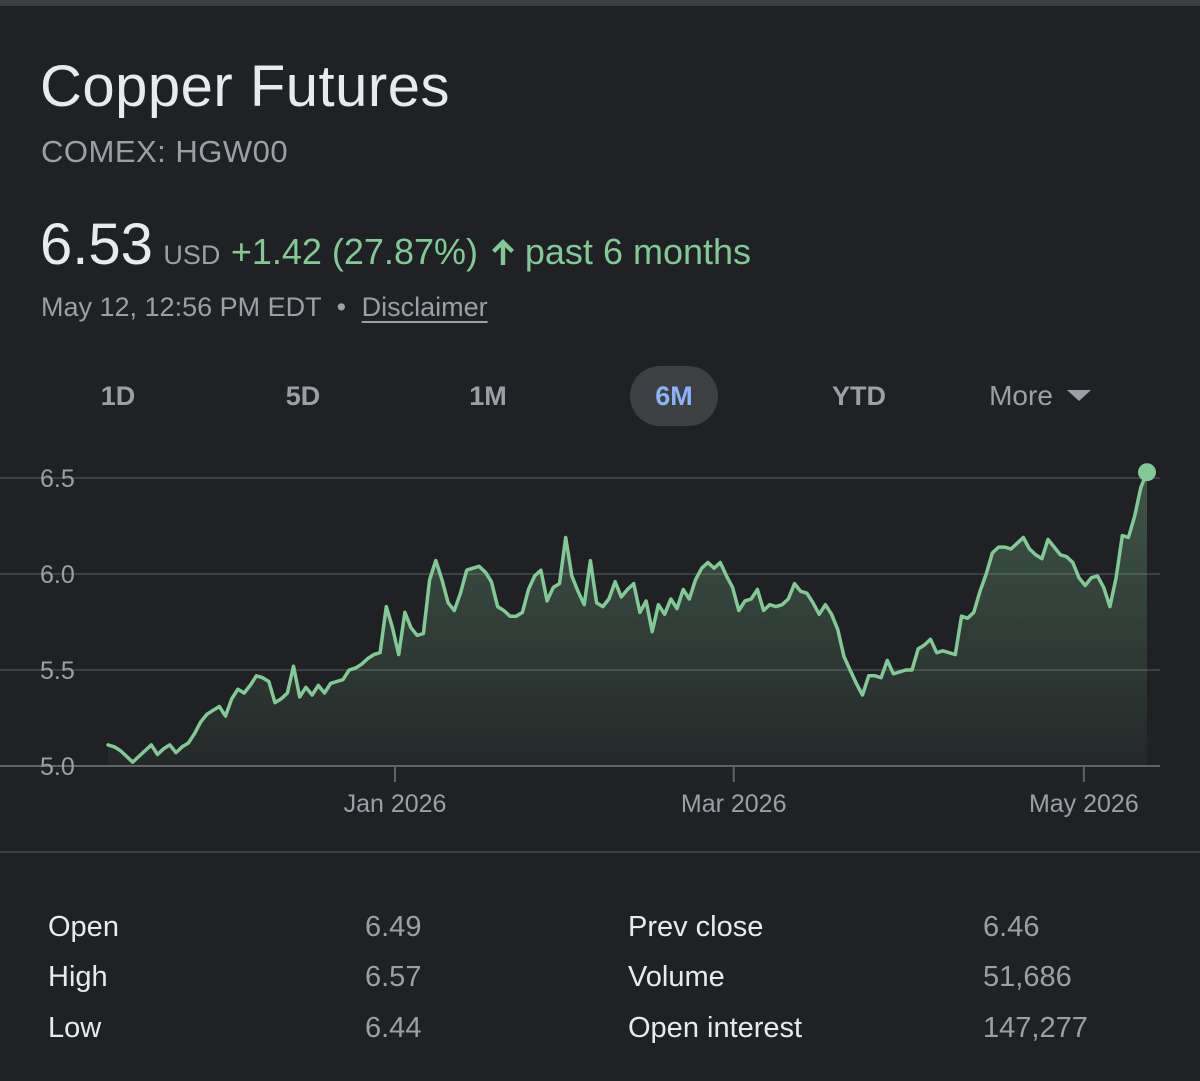 The height and width of the screenshot is (1081, 1200). I want to click on stat-value-open-interest: 147,277, so click(1035, 1028).